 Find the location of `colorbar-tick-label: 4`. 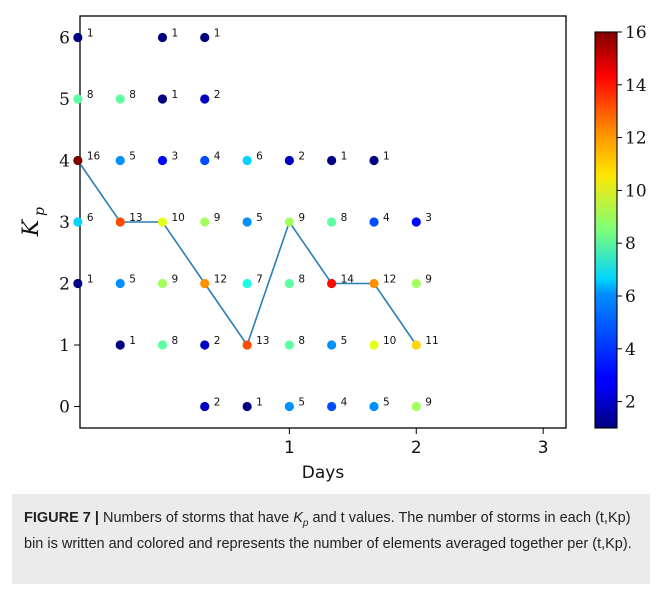

colorbar-tick-label: 4 is located at coordinates (630, 350).